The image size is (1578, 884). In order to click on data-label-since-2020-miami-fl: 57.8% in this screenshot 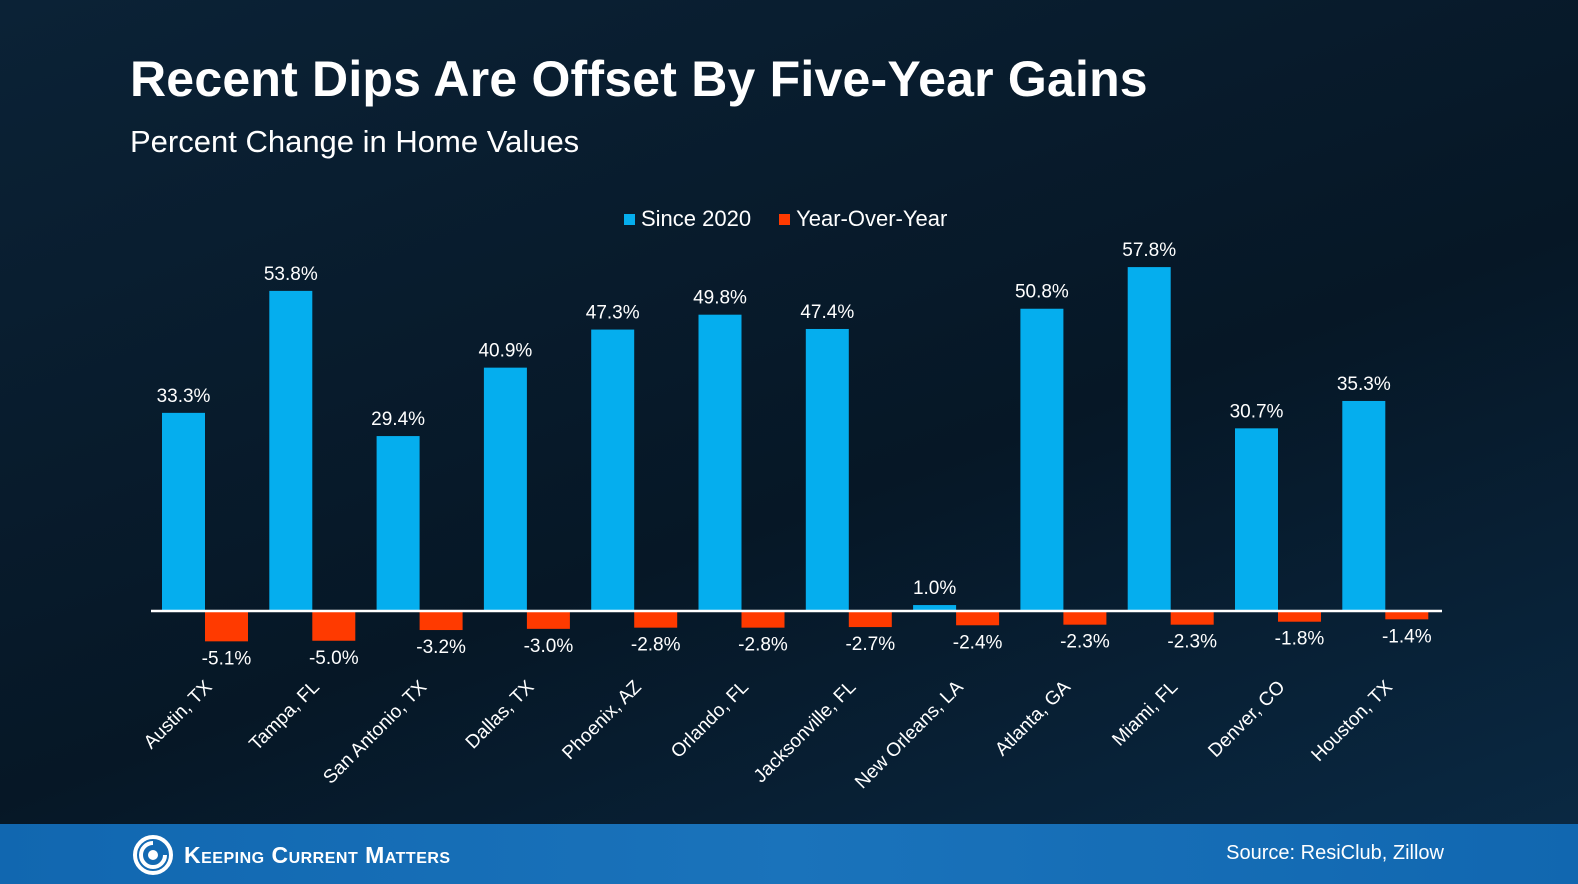, I will do `click(1149, 250)`.